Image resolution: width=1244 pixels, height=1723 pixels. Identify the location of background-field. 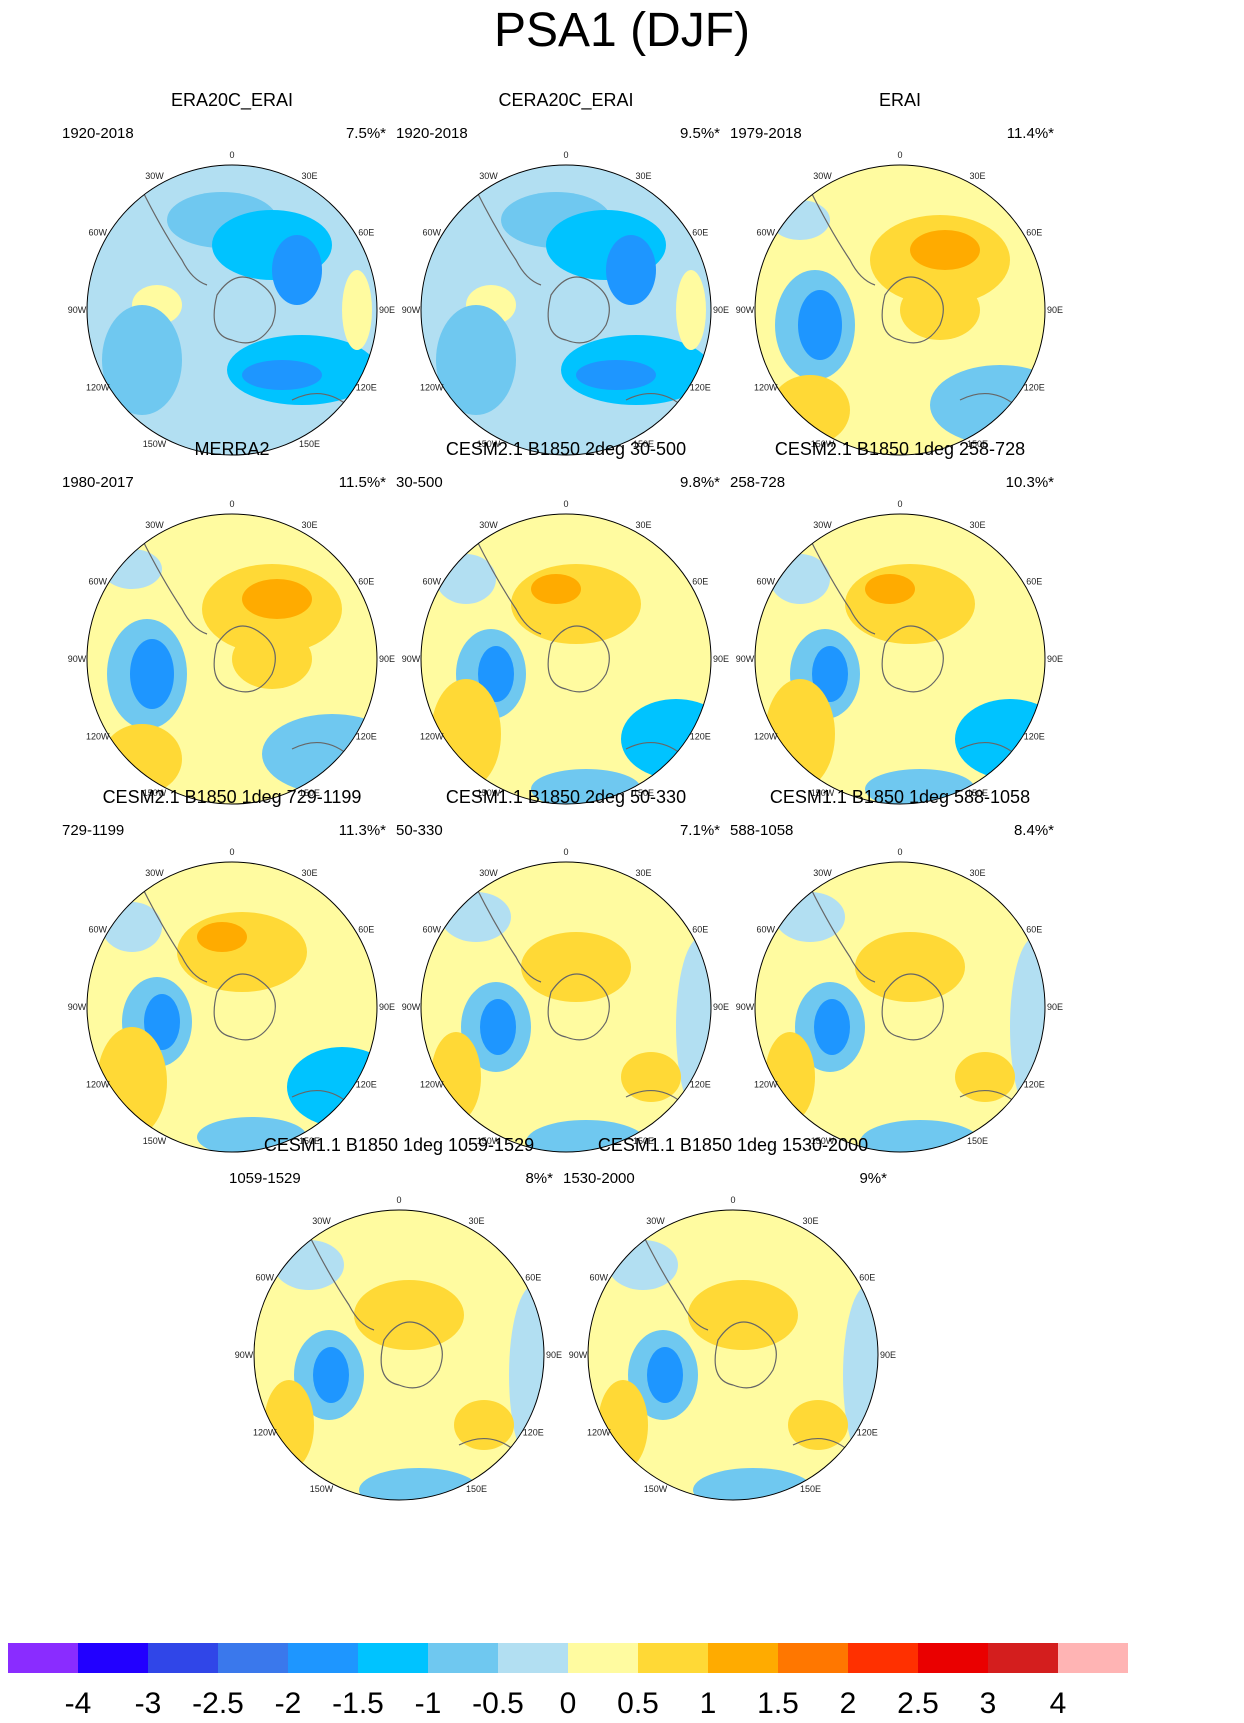
(566, 659).